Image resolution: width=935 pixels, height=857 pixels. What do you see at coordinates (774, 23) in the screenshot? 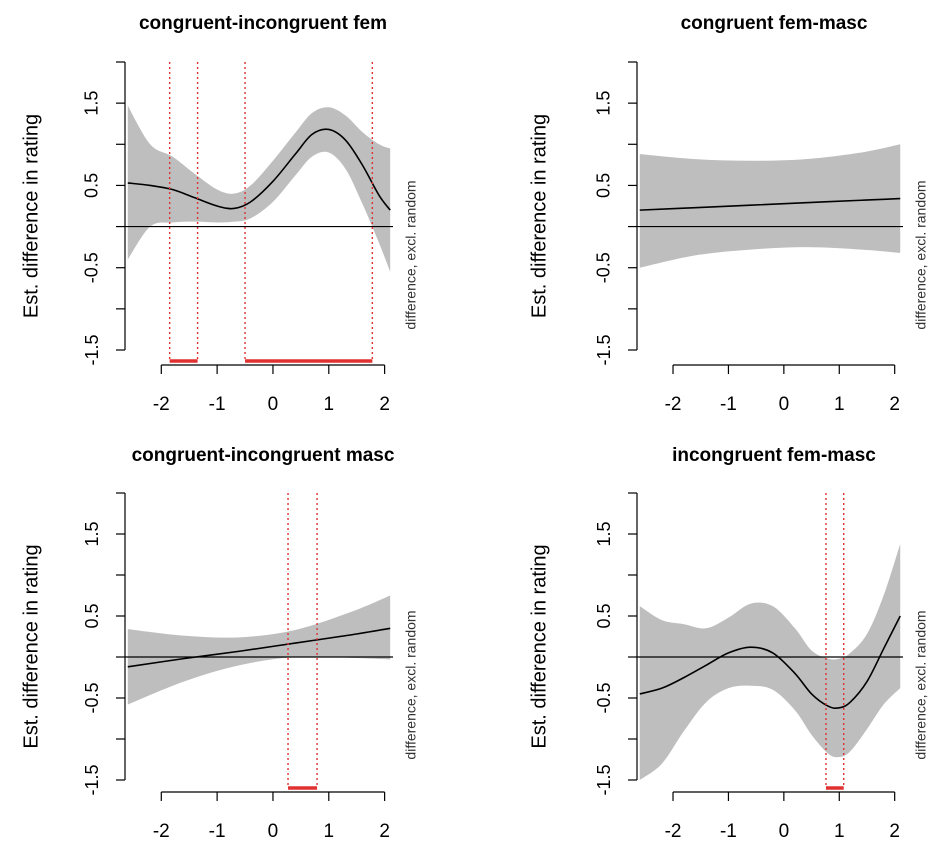
I see `panel-title: congruent fem-masc` at bounding box center [774, 23].